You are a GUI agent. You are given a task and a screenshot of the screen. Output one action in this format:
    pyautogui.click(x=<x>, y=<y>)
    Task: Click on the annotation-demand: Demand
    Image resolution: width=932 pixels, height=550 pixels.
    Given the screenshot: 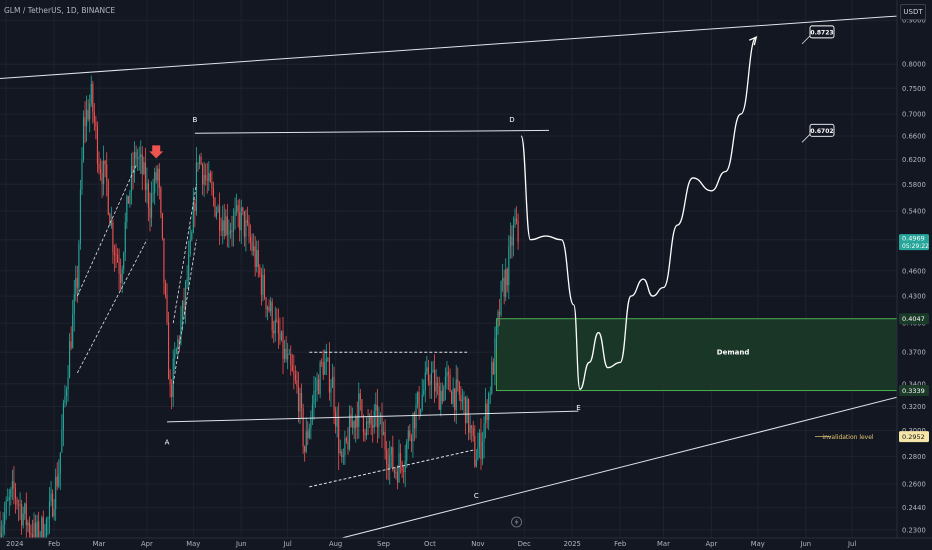 What is the action you would take?
    pyautogui.click(x=733, y=353)
    